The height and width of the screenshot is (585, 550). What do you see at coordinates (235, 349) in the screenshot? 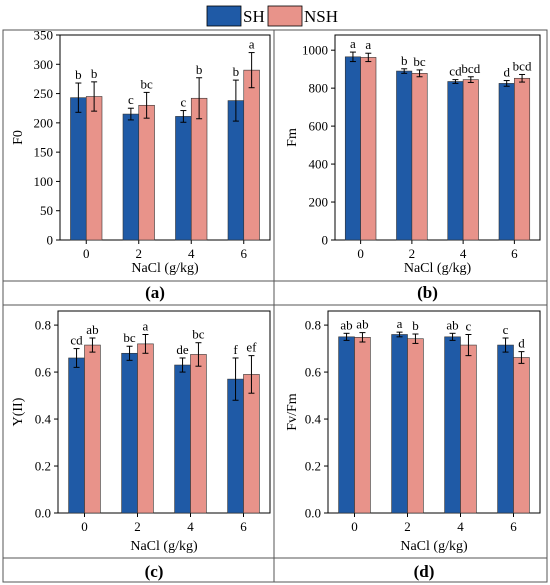
I see `significance-letter: f` at bounding box center [235, 349].